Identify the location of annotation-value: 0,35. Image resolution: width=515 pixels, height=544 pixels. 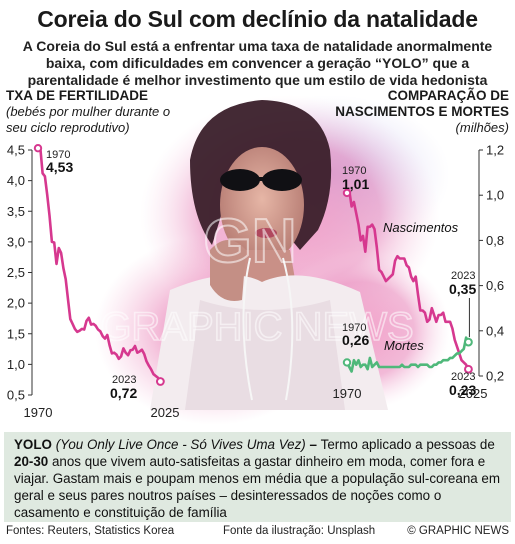
(462, 289).